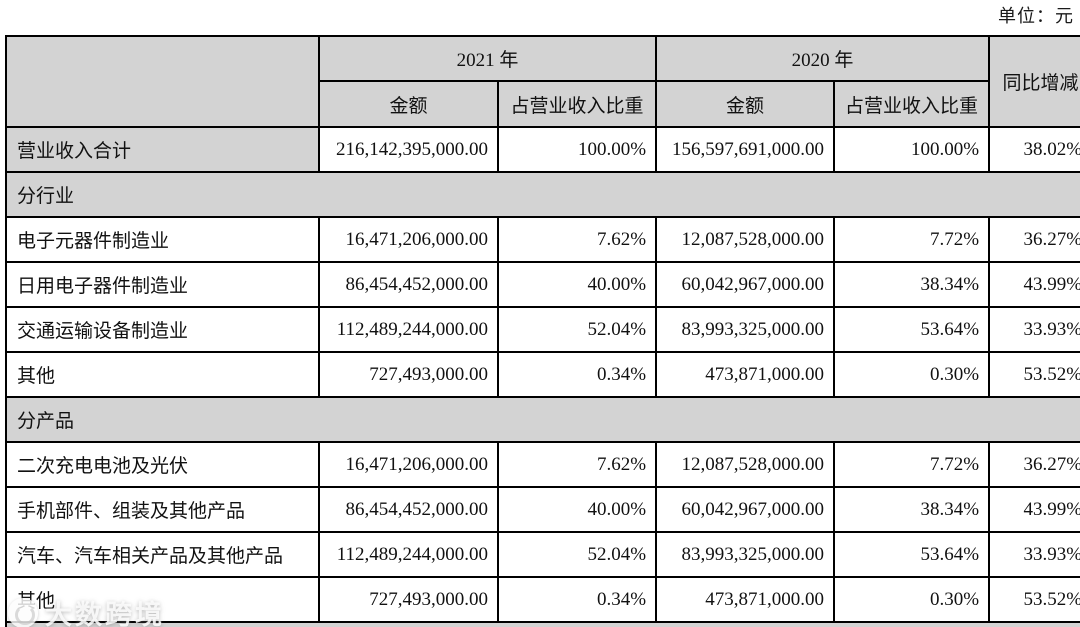  What do you see at coordinates (745, 149) in the screenshot?
I see `amount-2020-cell: 156,597,691,000.00` at bounding box center [745, 149].